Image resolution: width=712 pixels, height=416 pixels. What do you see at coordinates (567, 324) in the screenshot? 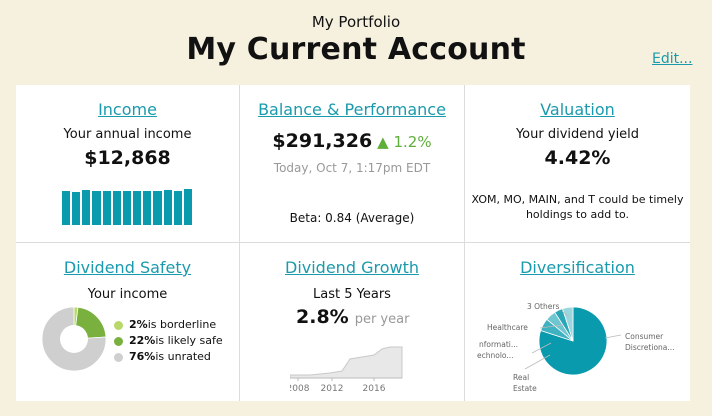
I see `diversification-pie-slice` at bounding box center [567, 324].